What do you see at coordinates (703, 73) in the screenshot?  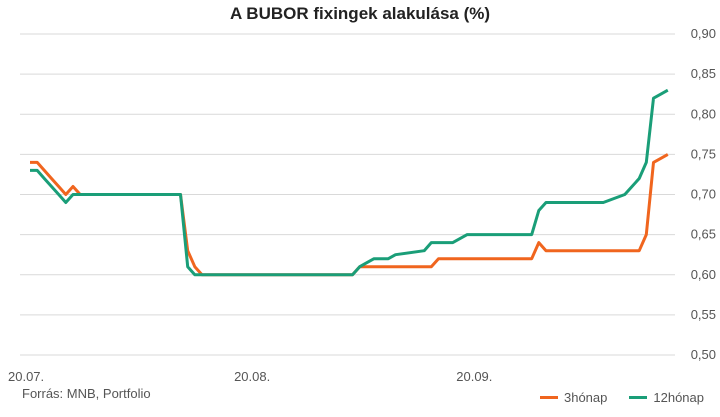 I see `y-tick-label: 0,85` at bounding box center [703, 73].